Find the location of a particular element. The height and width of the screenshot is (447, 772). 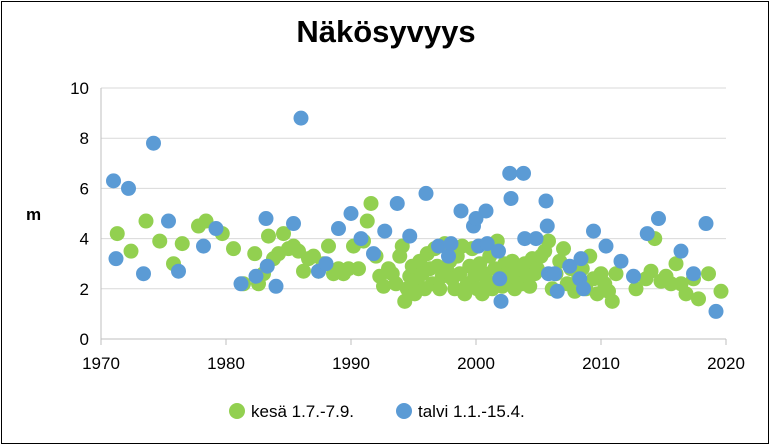

x-tick-label: 2020 is located at coordinates (726, 363).